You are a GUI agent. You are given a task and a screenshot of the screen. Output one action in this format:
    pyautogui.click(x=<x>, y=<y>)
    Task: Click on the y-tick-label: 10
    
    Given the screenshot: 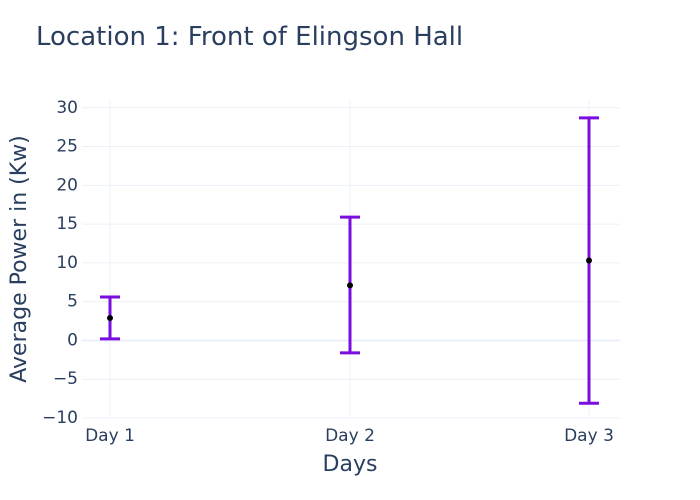 What is the action you would take?
    pyautogui.click(x=67, y=263)
    